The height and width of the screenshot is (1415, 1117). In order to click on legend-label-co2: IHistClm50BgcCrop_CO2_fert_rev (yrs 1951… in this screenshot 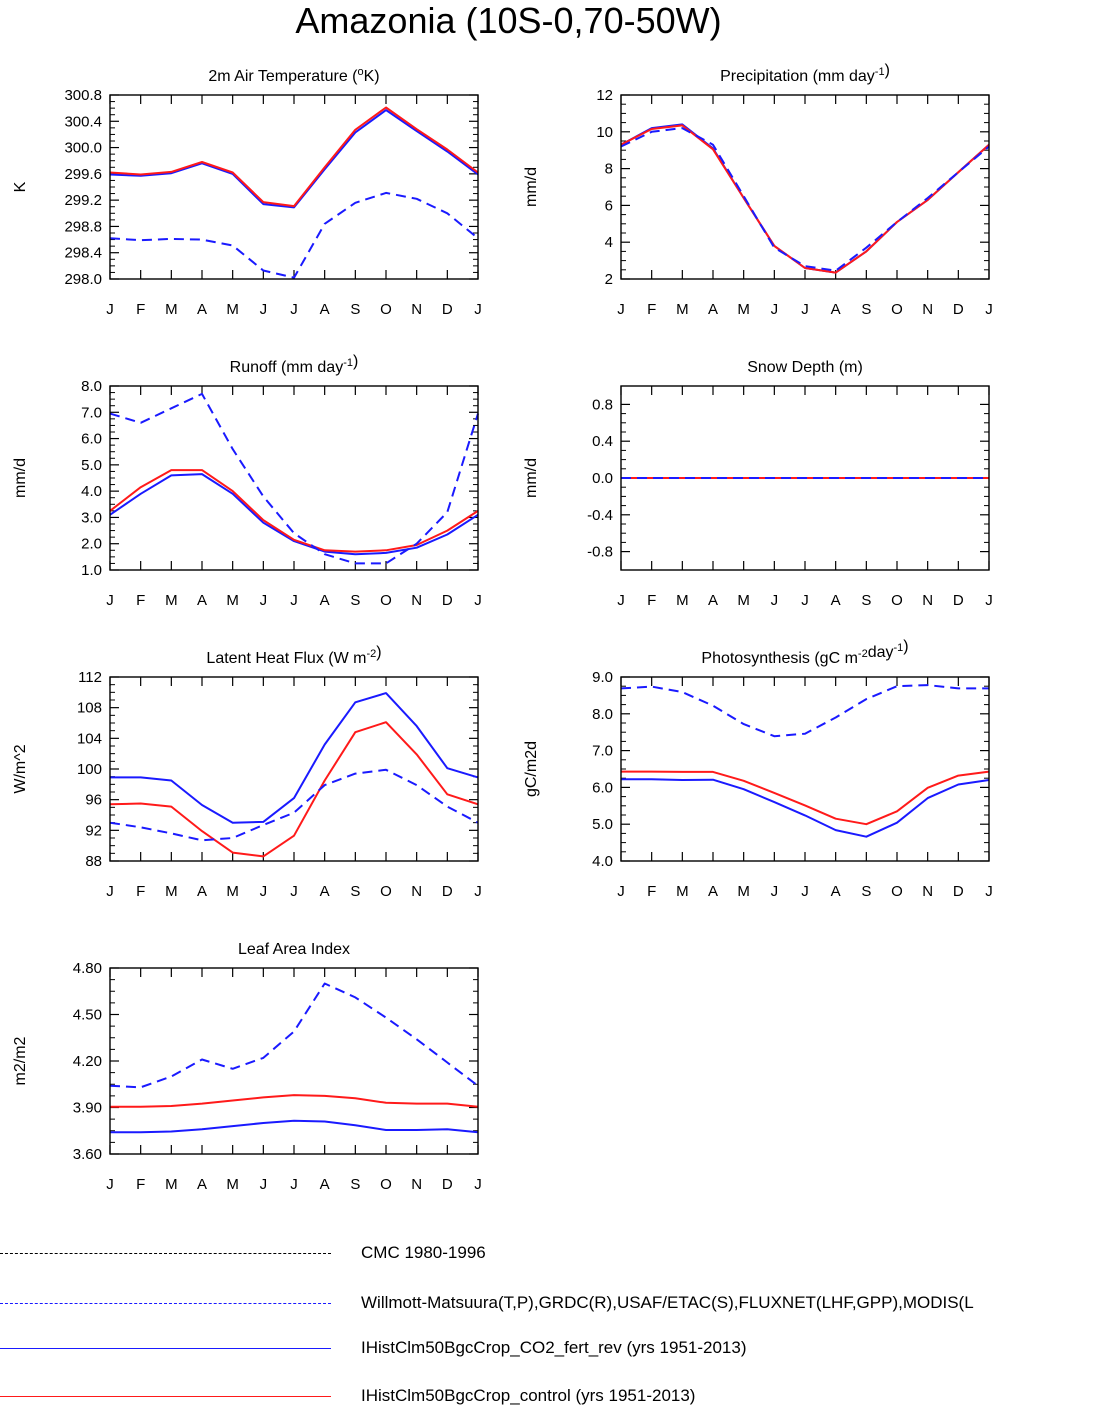, I will do `click(554, 1347)`.